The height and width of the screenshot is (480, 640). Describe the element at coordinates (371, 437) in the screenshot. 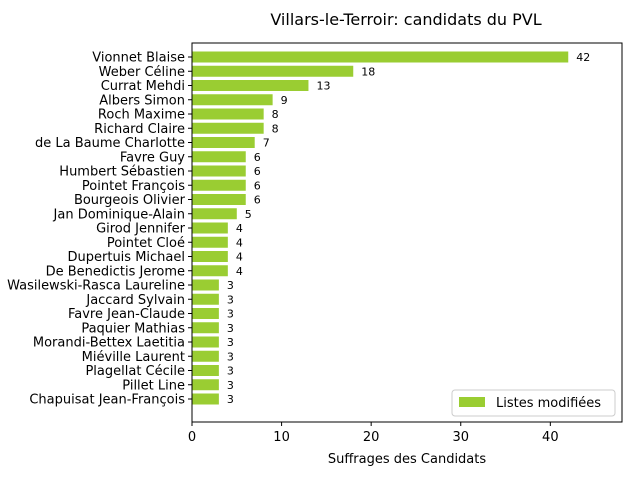

I see `x-tick-label: 20` at that location.